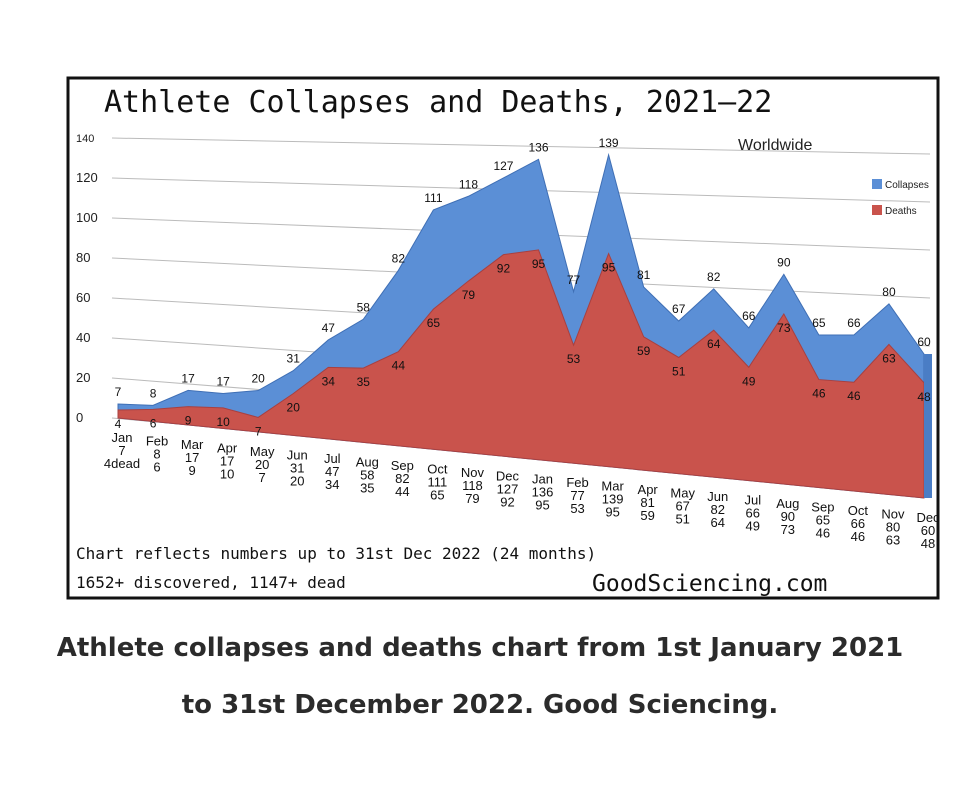  What do you see at coordinates (87, 177) in the screenshot?
I see `y-tick-label: 120` at bounding box center [87, 177].